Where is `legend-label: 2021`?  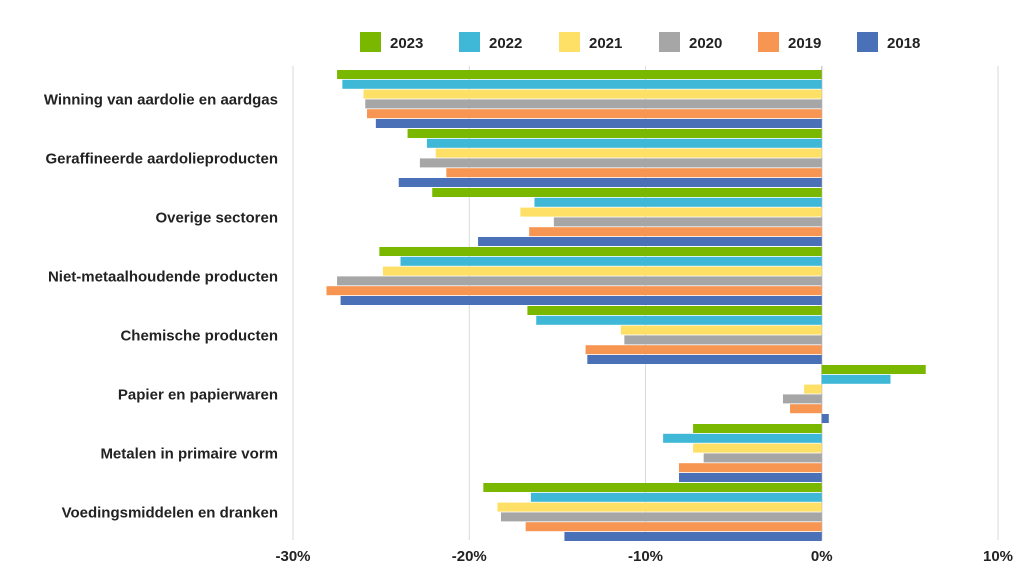 legend-label: 2021 is located at coordinates (605, 43).